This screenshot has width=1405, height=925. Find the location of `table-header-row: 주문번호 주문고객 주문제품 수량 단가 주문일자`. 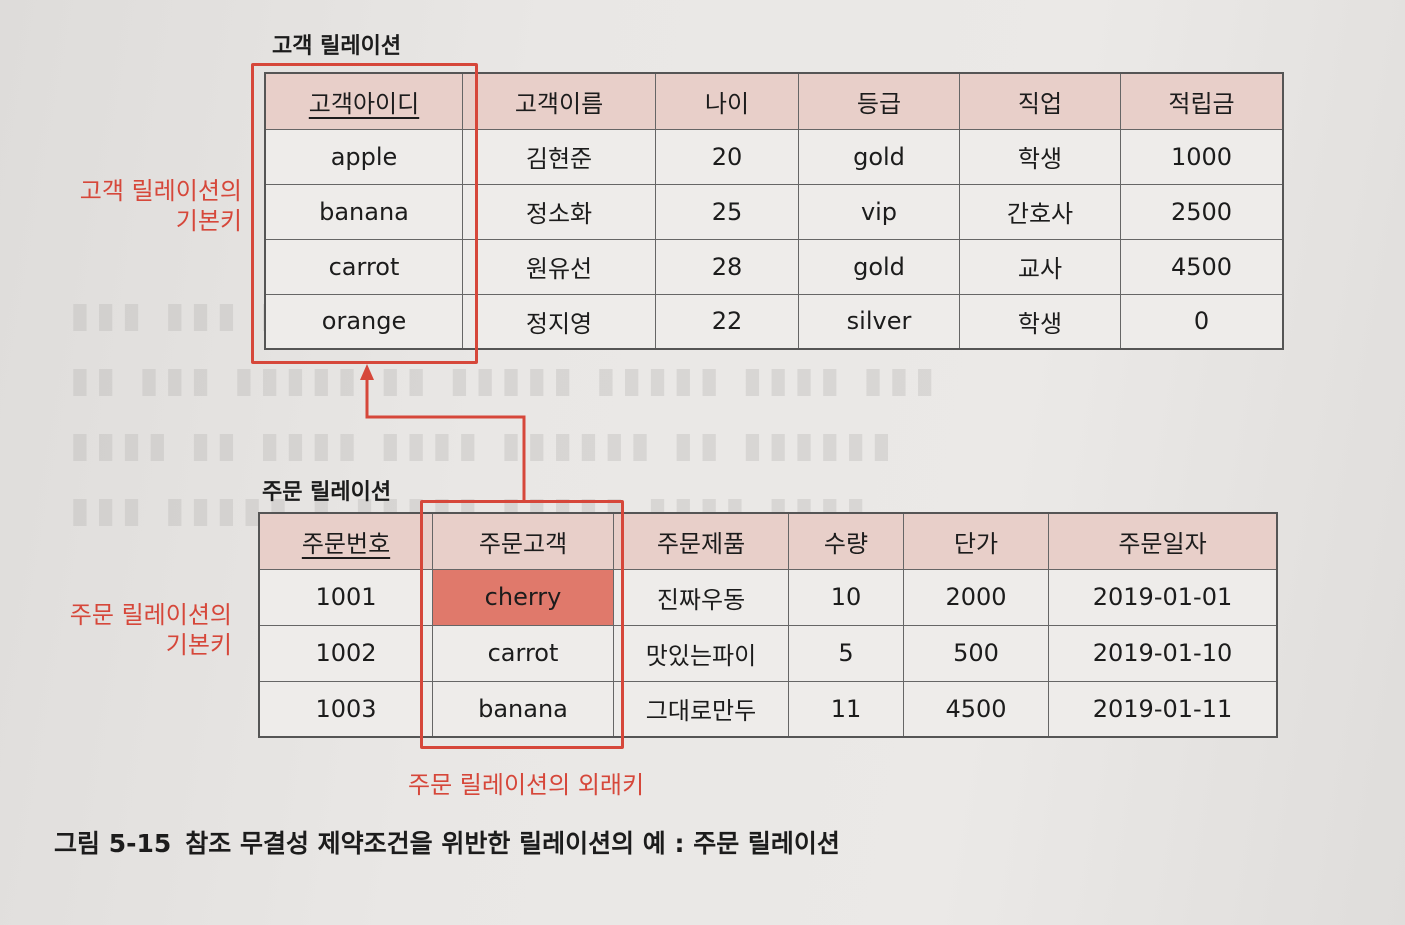

table-header-row: 주문번호 주문고객 주문제품 수량 단가 주문일자 is located at coordinates (768, 541).